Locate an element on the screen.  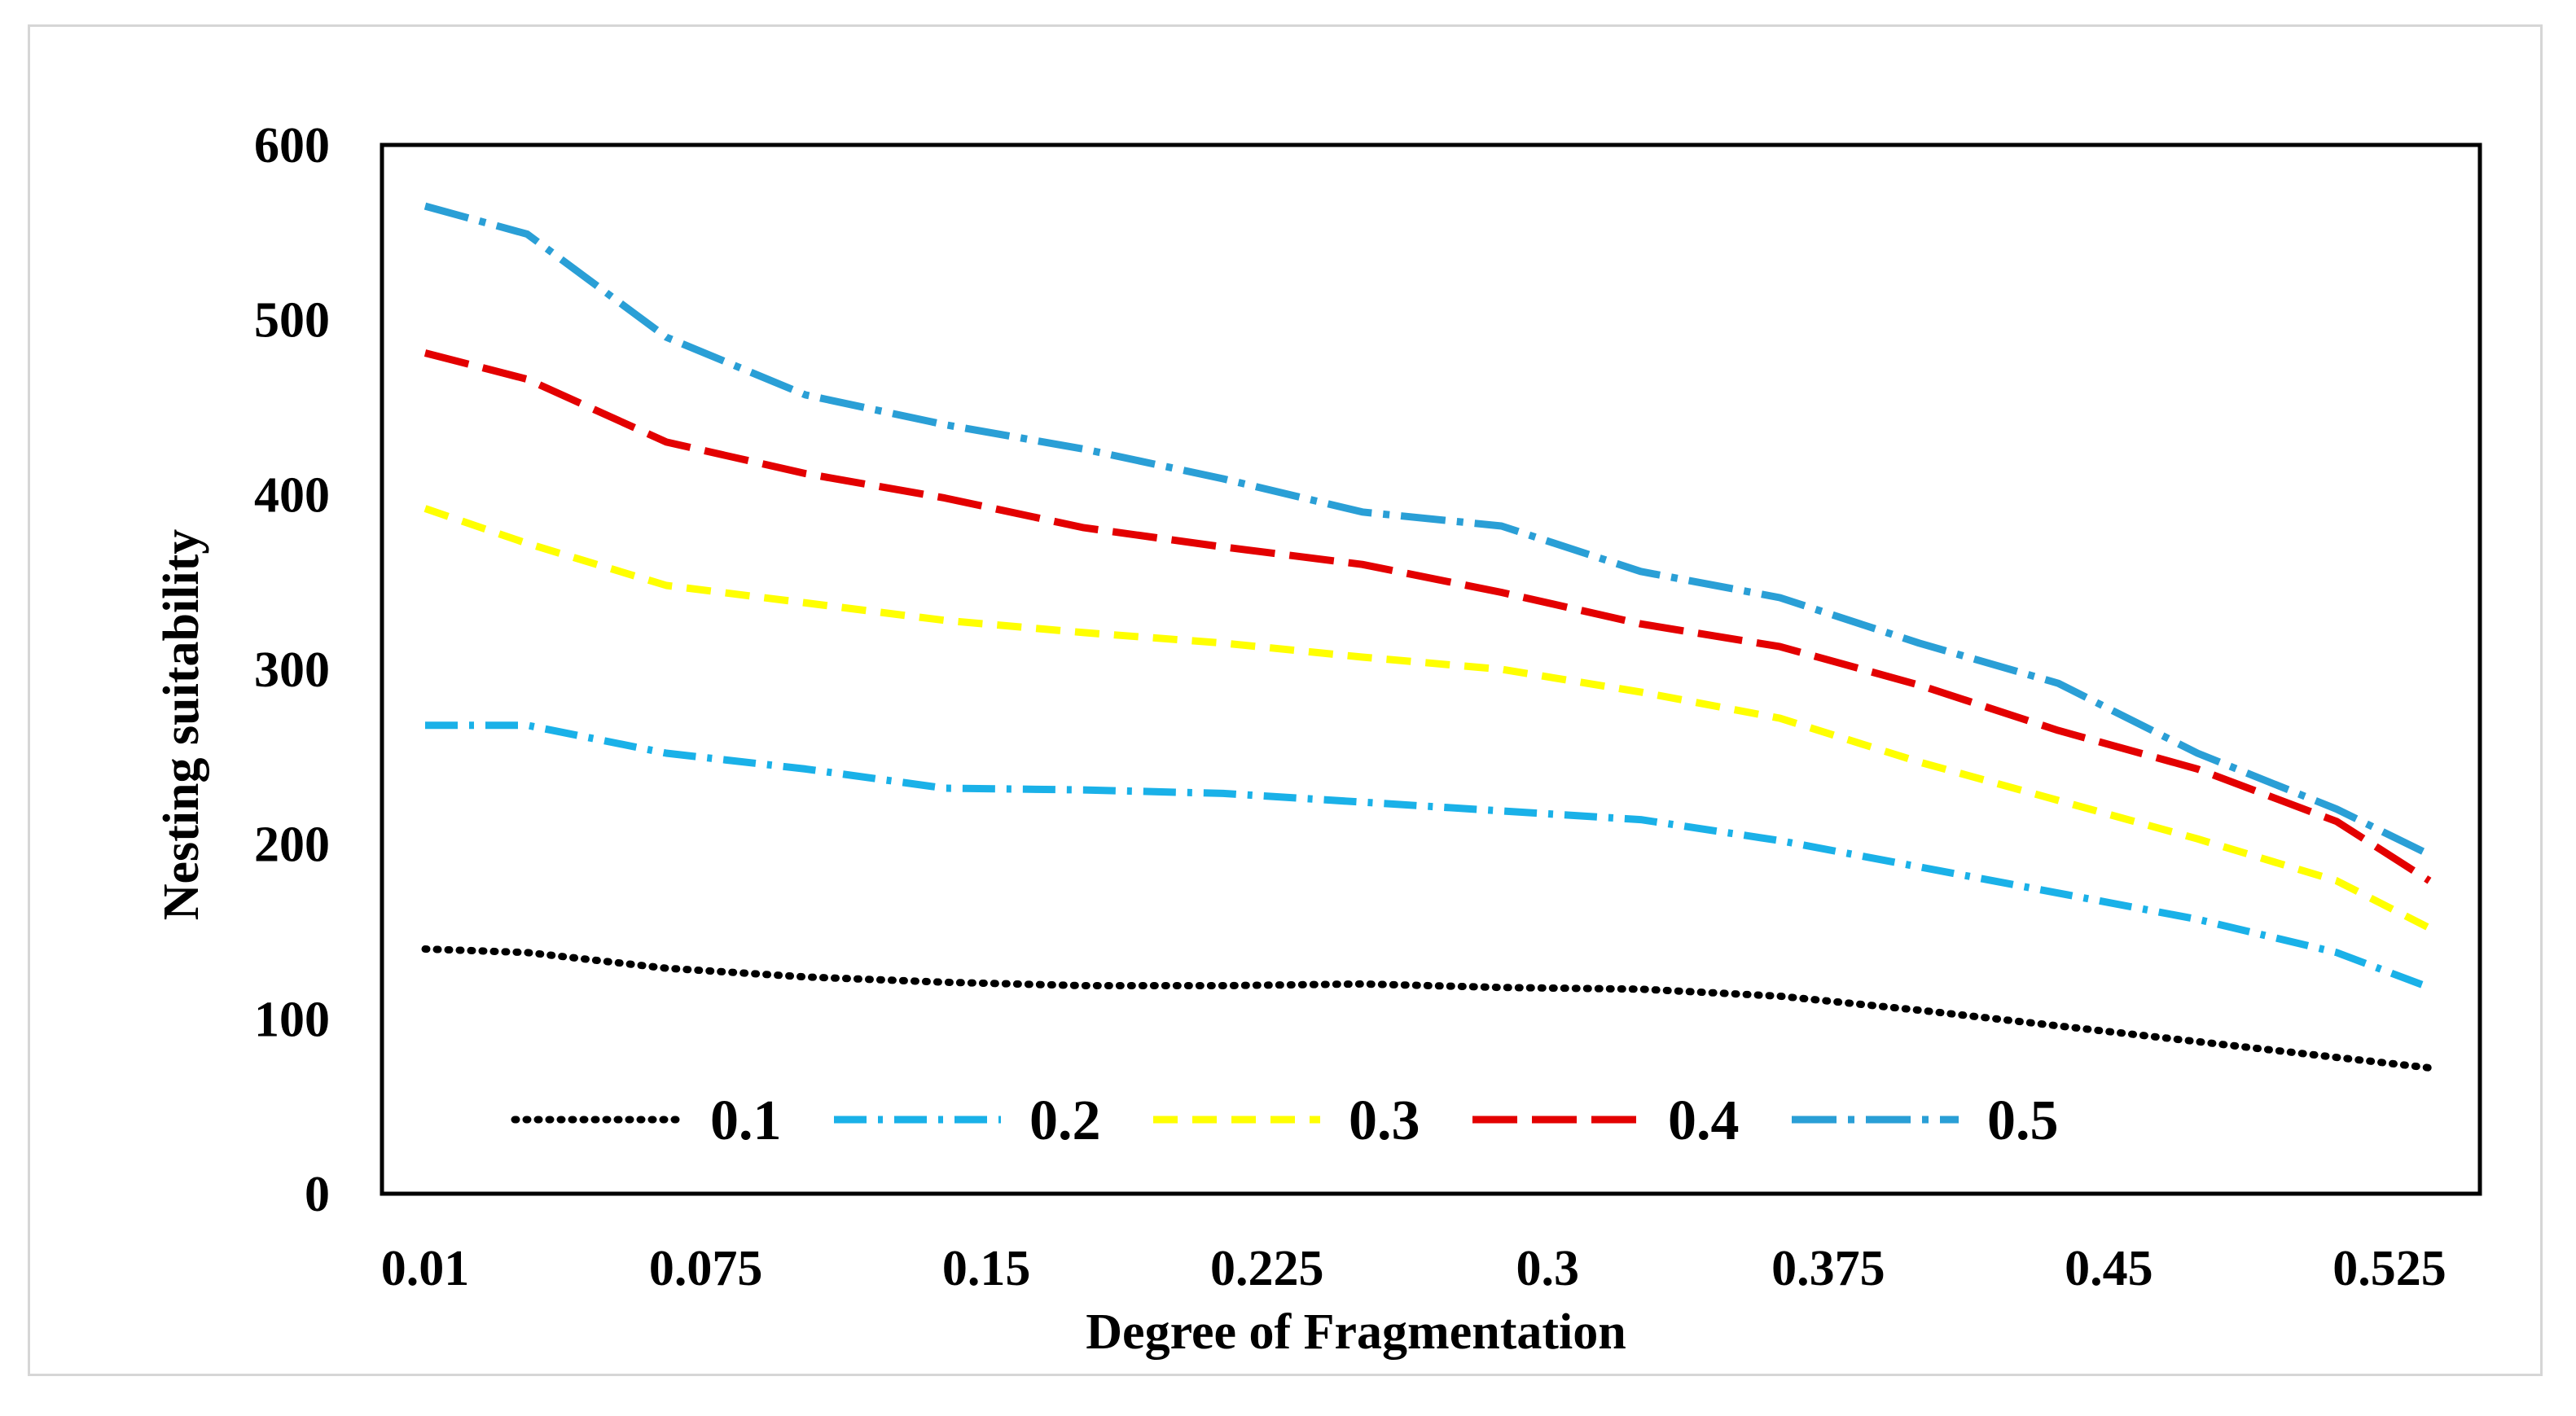
legend-label-0.5: 0.5 is located at coordinates (2023, 1120).